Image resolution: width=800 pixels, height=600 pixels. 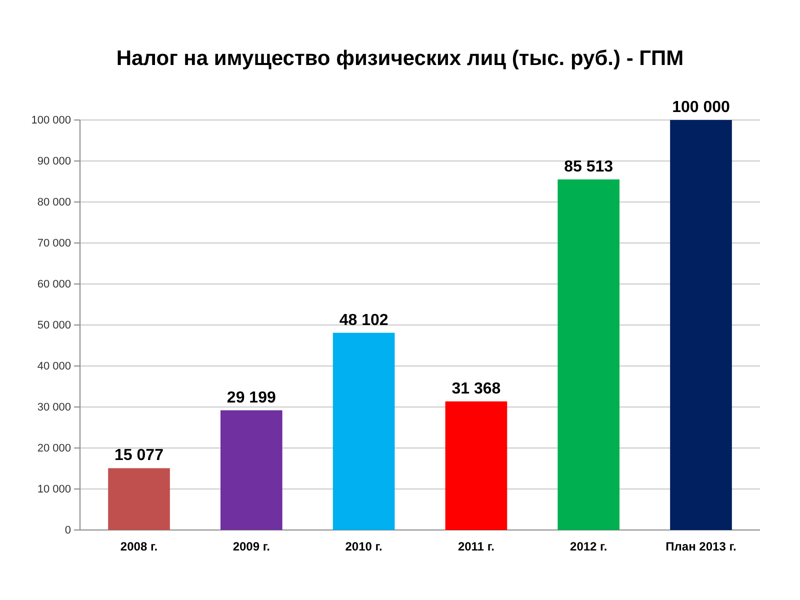 What do you see at coordinates (54, 366) in the screenshot?
I see `y-tick-label: 40 000` at bounding box center [54, 366].